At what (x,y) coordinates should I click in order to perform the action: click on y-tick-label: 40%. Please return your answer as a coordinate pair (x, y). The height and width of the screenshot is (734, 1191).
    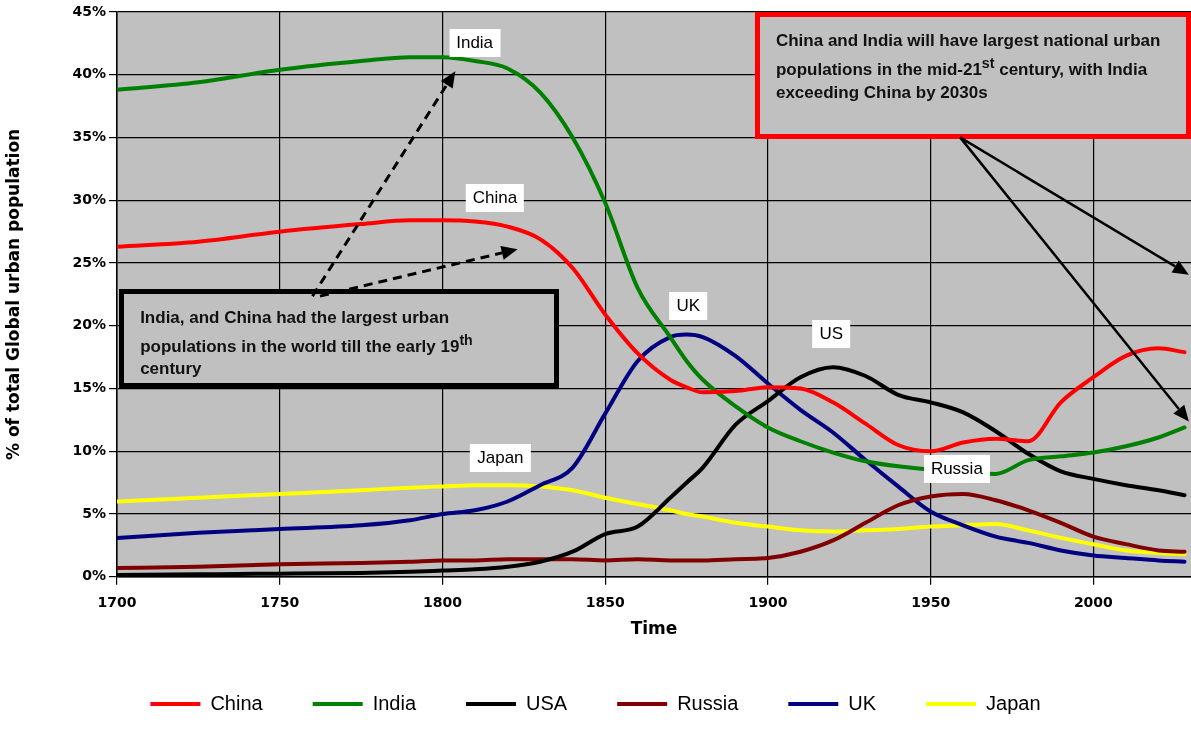
    Looking at the image, I should click on (89, 73).